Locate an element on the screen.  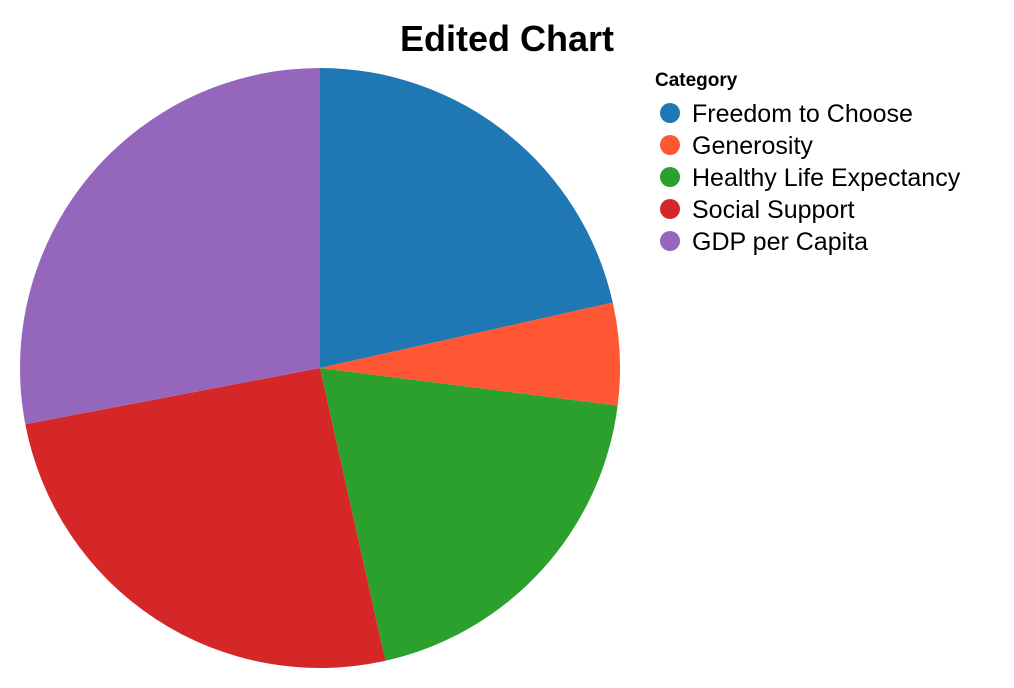
legend-label: Healthy Life Expectancy is located at coordinates (826, 178).